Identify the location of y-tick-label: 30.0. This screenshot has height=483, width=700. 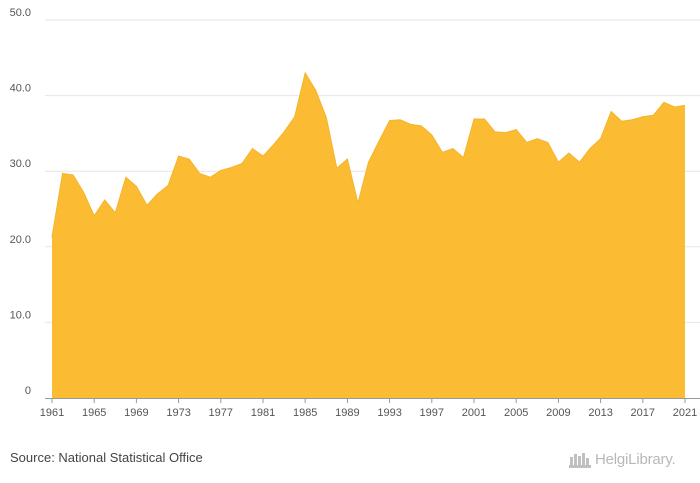
(20, 164).